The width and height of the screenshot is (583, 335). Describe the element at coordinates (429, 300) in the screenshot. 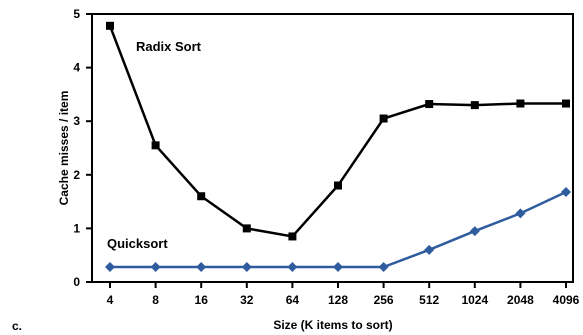

I see `x-tick-label: 512` at that location.